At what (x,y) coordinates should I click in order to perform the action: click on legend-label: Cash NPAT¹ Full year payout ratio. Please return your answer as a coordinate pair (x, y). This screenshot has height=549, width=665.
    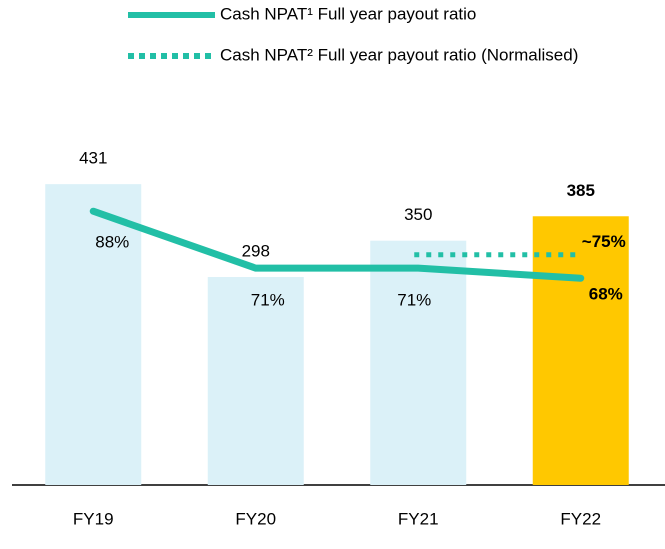
    Looking at the image, I should click on (348, 13).